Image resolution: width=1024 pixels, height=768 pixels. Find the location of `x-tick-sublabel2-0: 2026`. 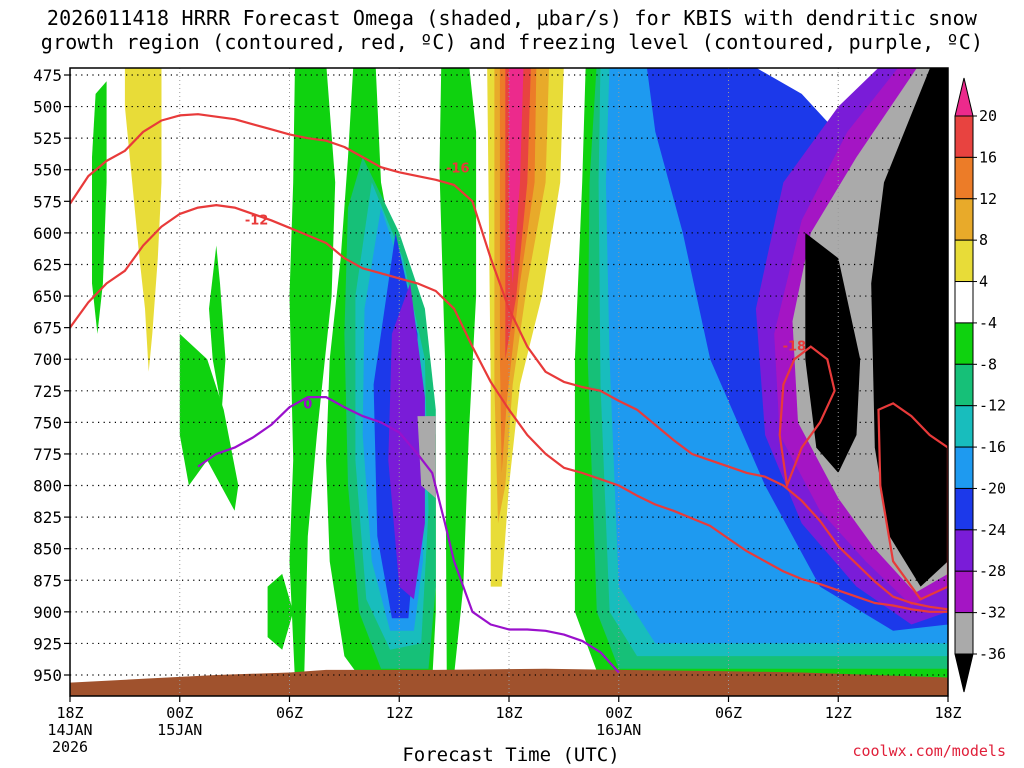

x-tick-sublabel2-0: 2026 is located at coordinates (70, 747).